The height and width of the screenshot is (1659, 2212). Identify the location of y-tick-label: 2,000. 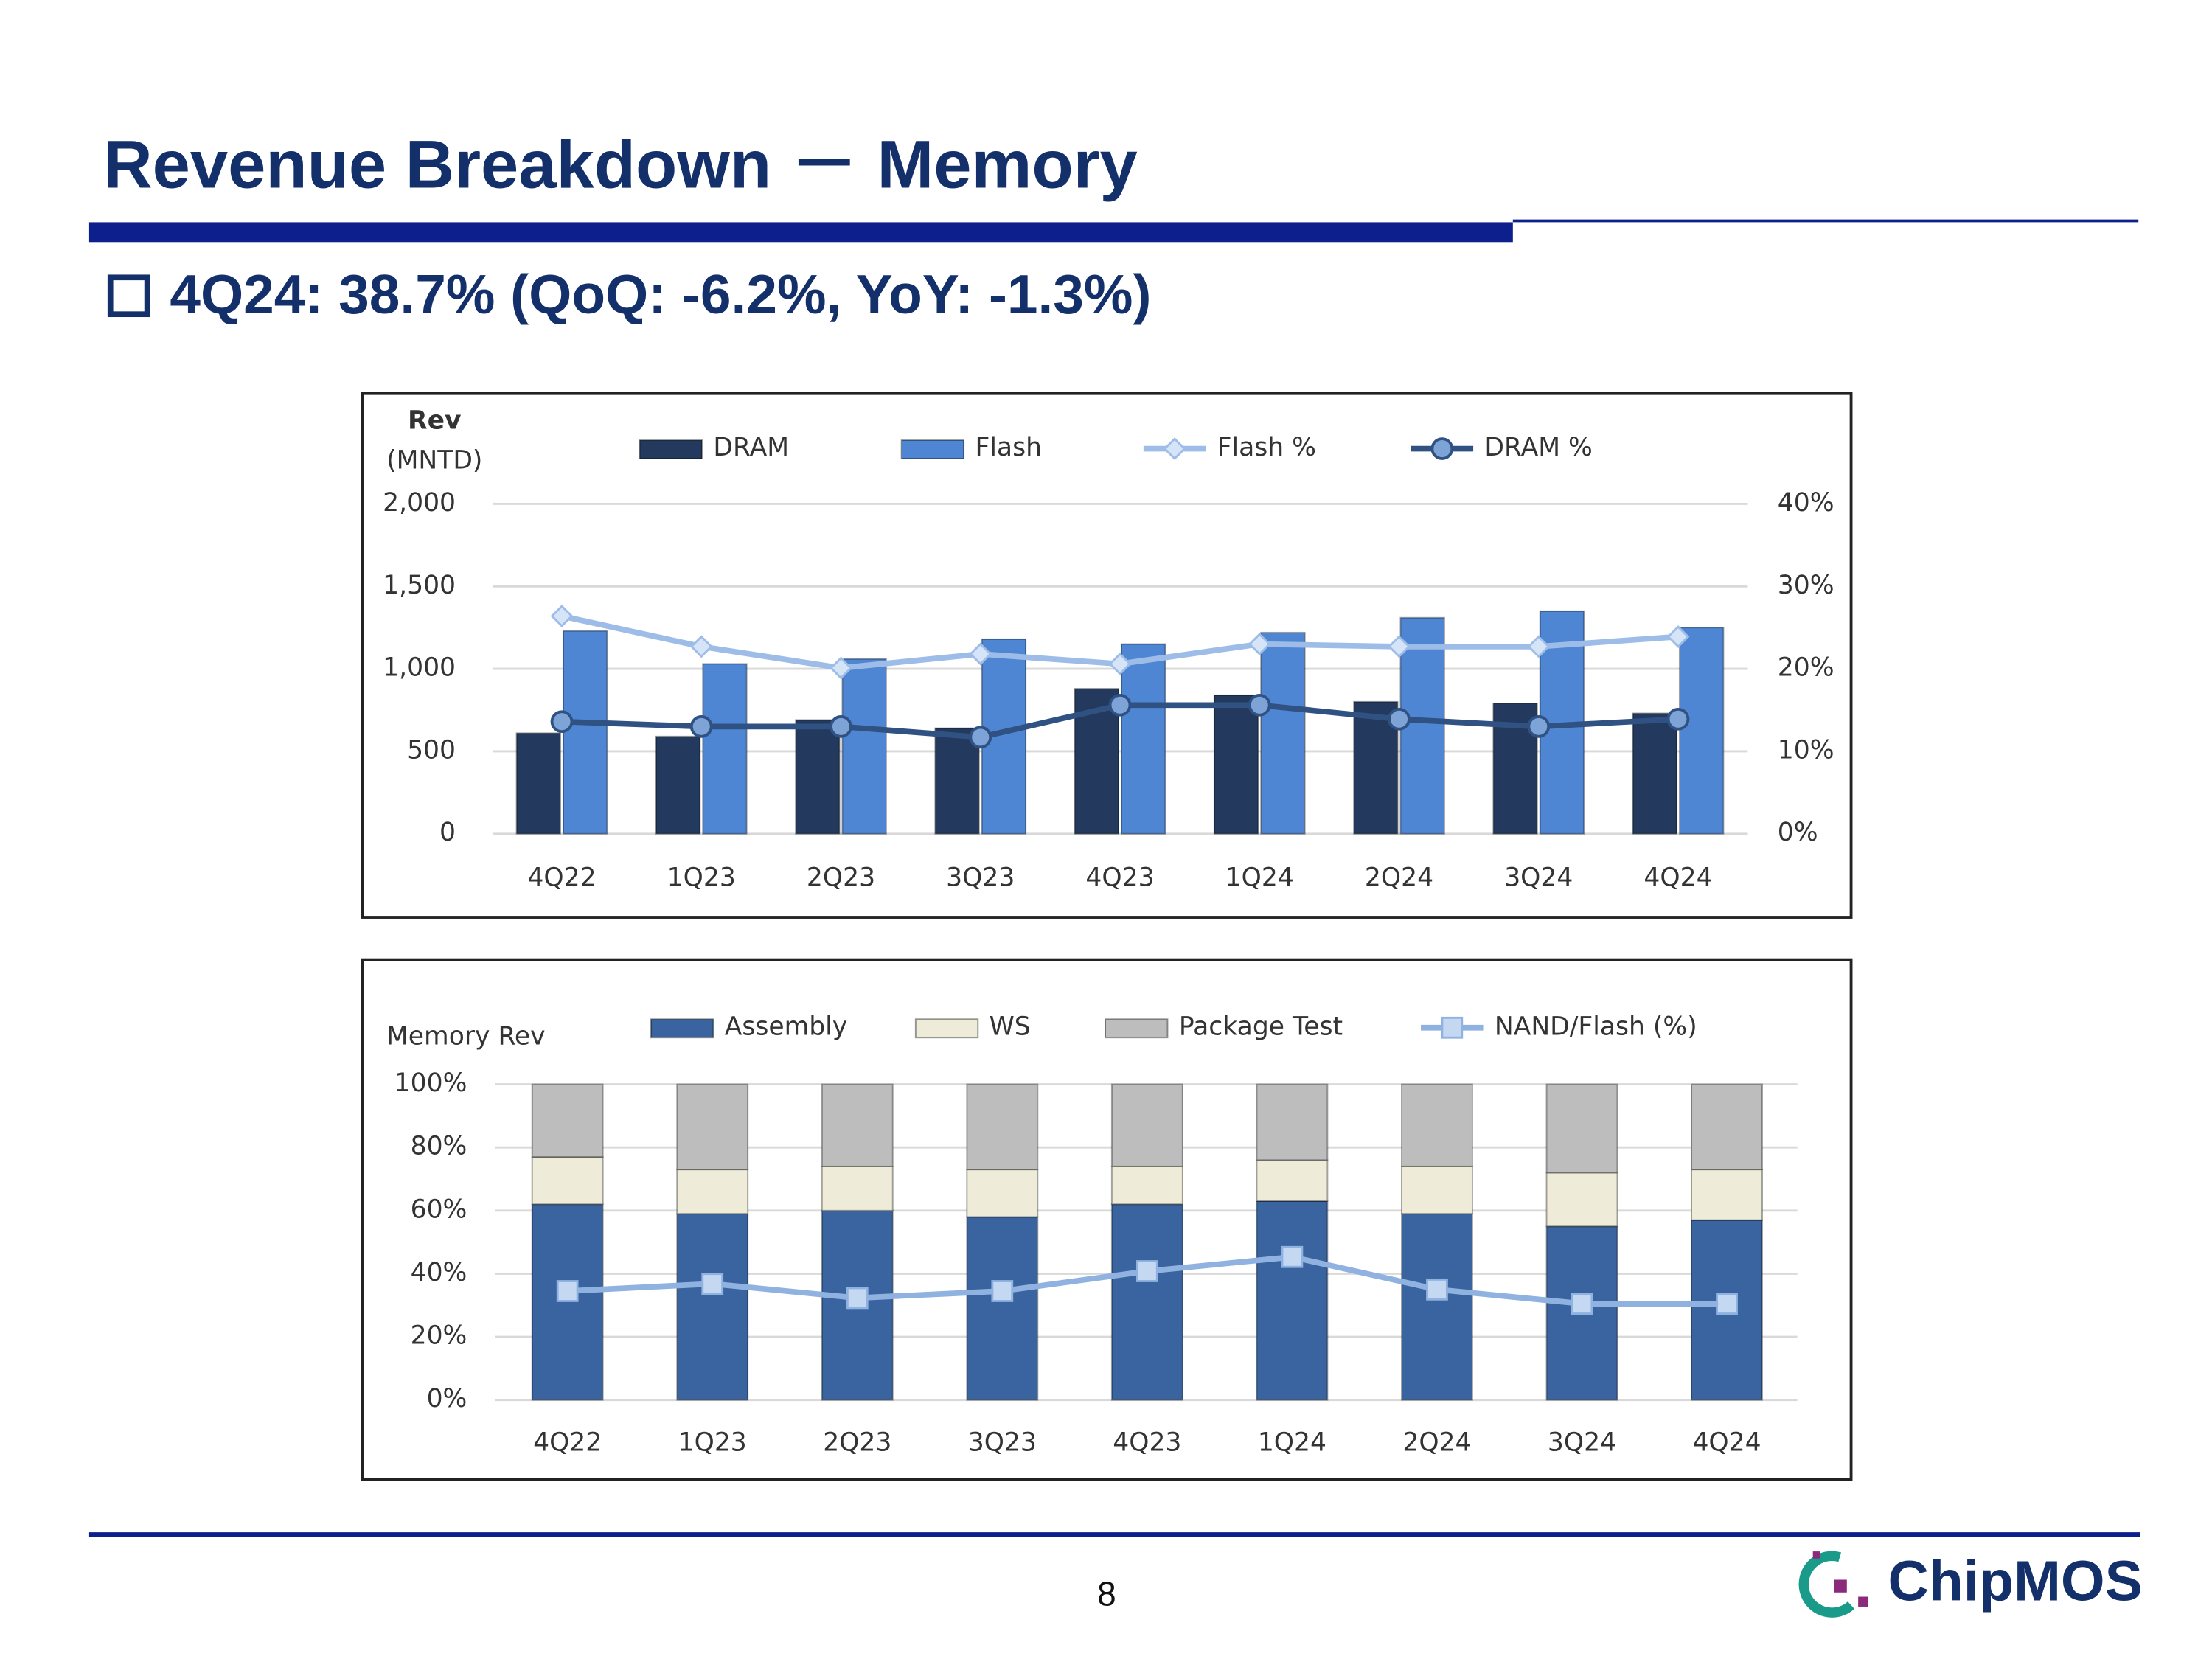
(419, 503).